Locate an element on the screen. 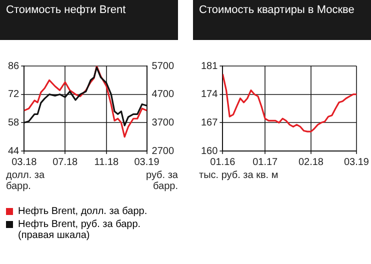 The width and height of the screenshot is (371, 264). legend-label: Нефть Brent, долл. за барр. is located at coordinates (82, 211).